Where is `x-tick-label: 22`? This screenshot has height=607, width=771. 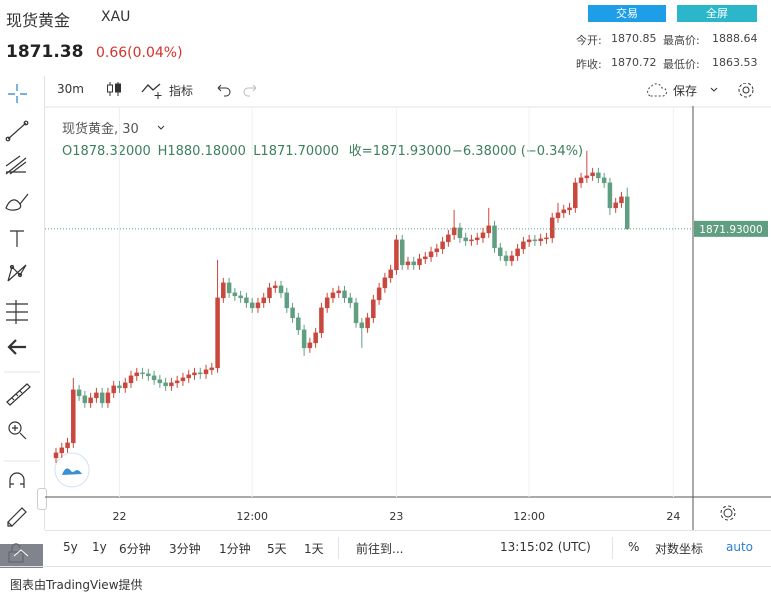
x-tick-label: 22 is located at coordinates (119, 516).